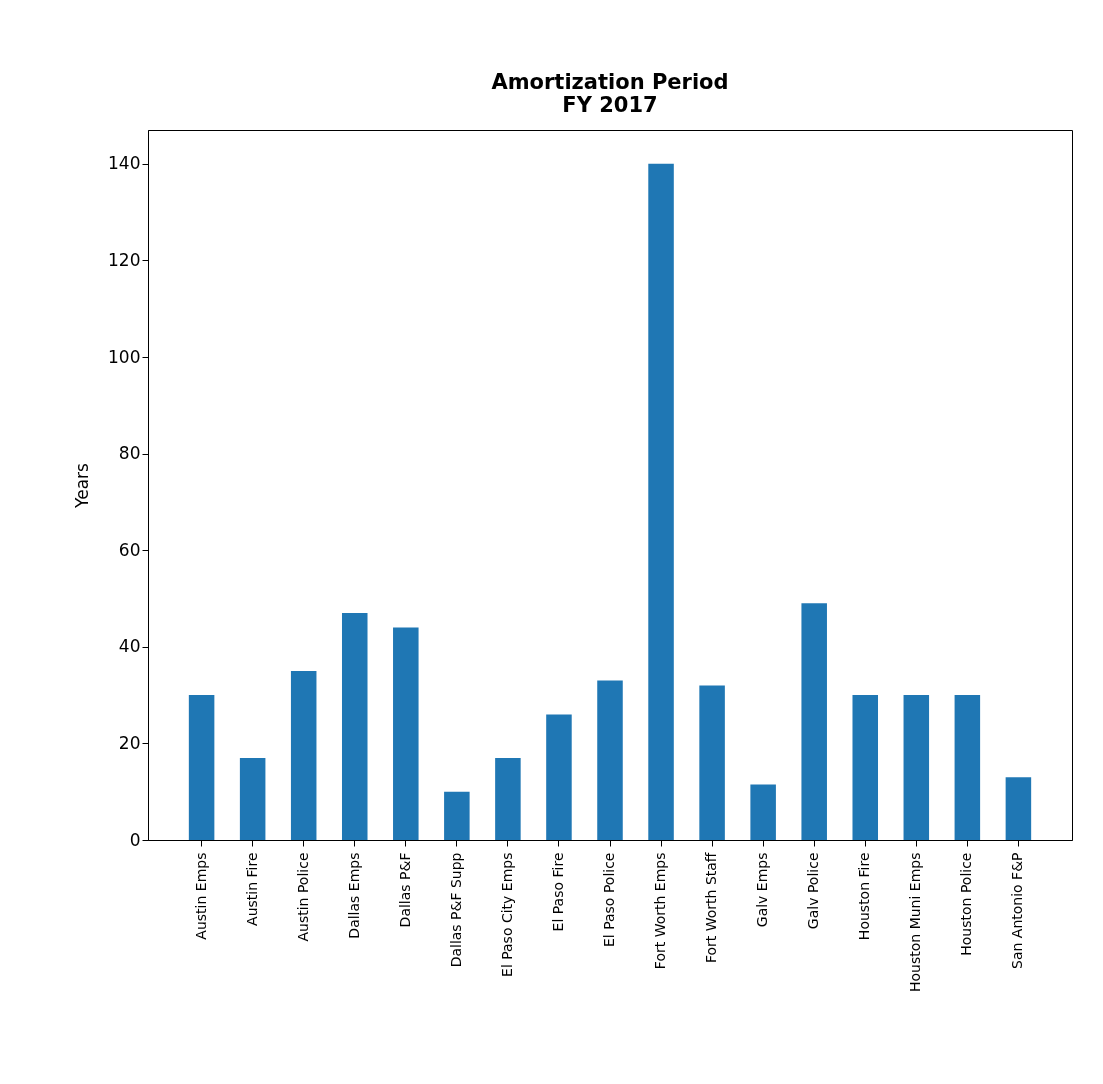 The width and height of the screenshot is (1103, 1084). I want to click on x-tick-label: Houston Muni Emps, so click(915, 922).